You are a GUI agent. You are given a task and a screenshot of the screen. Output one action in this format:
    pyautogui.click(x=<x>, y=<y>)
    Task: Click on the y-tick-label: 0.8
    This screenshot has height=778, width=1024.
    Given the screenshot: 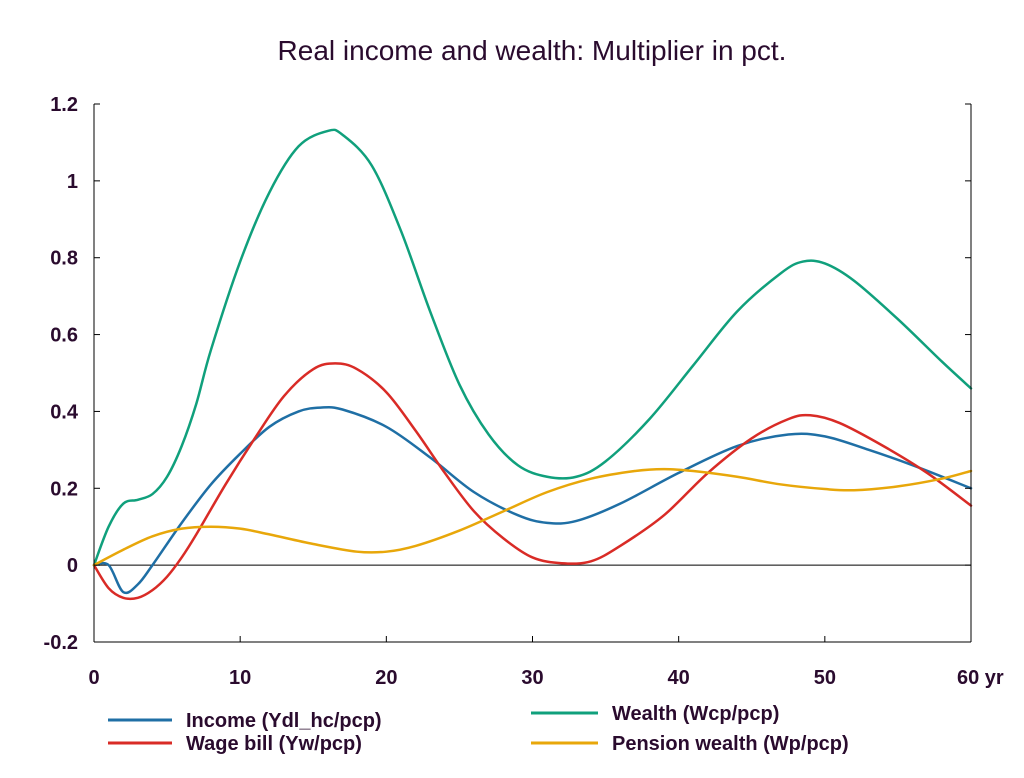 What is the action you would take?
    pyautogui.click(x=64, y=259)
    